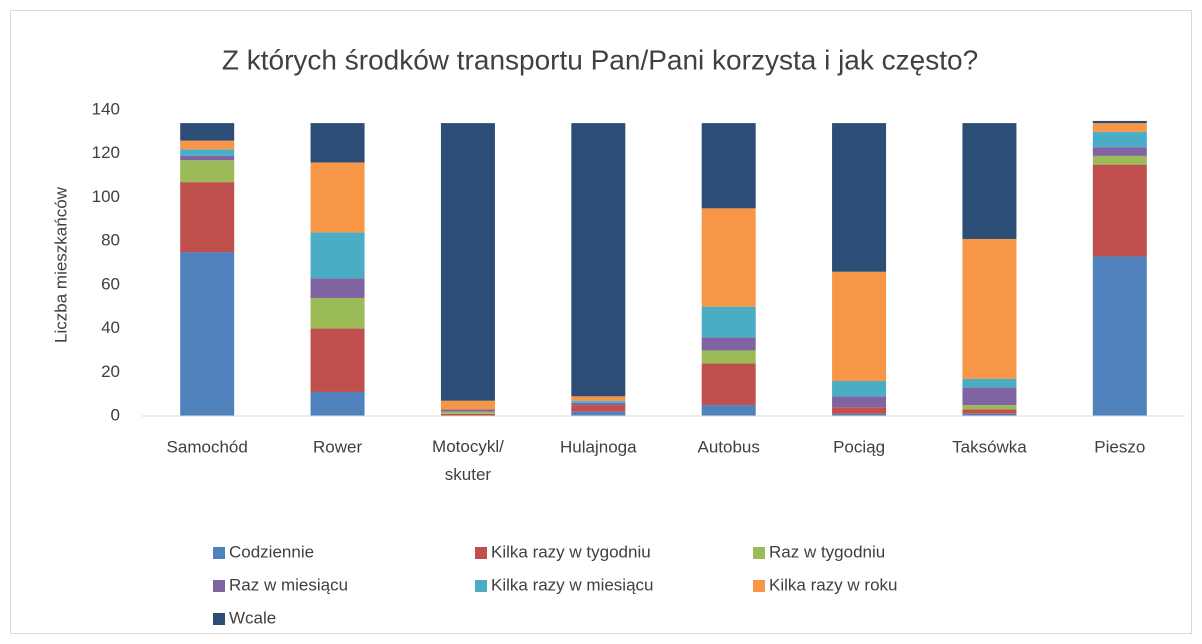  Describe the element at coordinates (106, 152) in the screenshot. I see `y-tick-label: 120` at that location.